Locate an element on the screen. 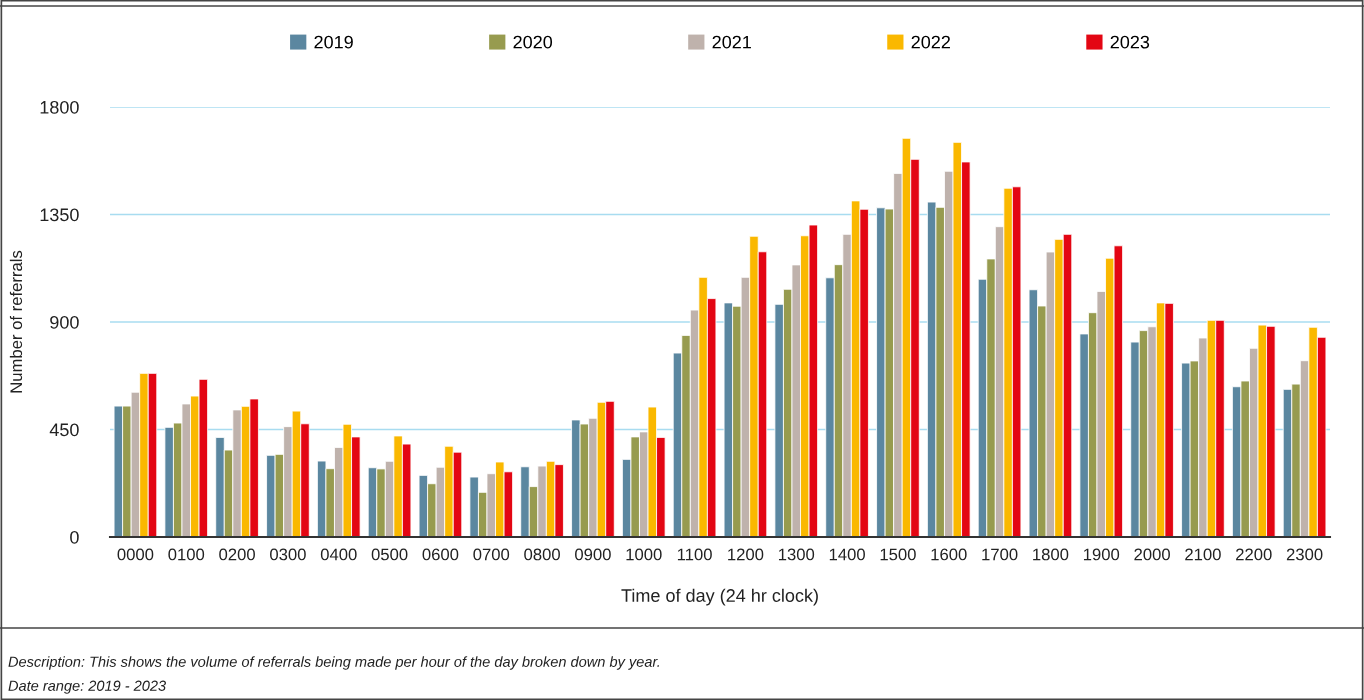  x-tick-label: 0900 is located at coordinates (593, 554).